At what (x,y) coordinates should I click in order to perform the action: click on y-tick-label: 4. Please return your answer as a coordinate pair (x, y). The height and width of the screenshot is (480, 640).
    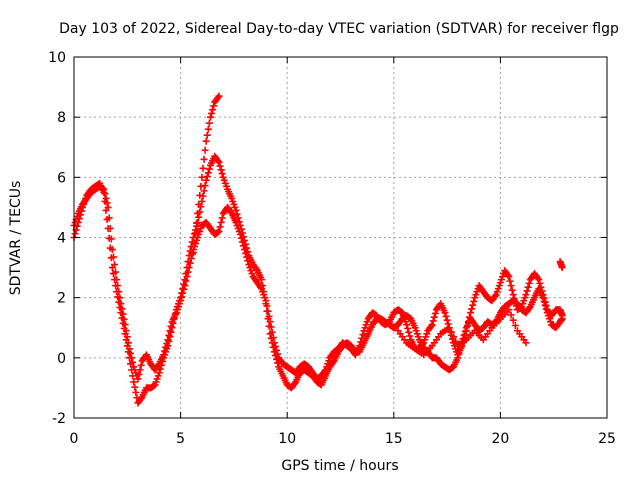
    Looking at the image, I should click on (61, 239).